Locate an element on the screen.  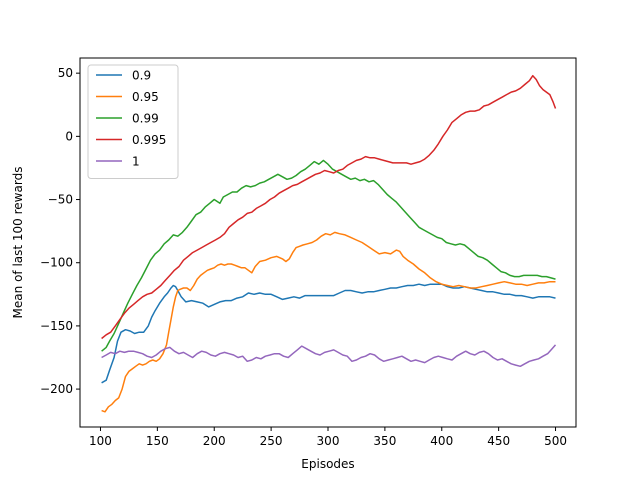
legend: 0.9 0.95 0.99 0.995 1 is located at coordinates (133, 121).